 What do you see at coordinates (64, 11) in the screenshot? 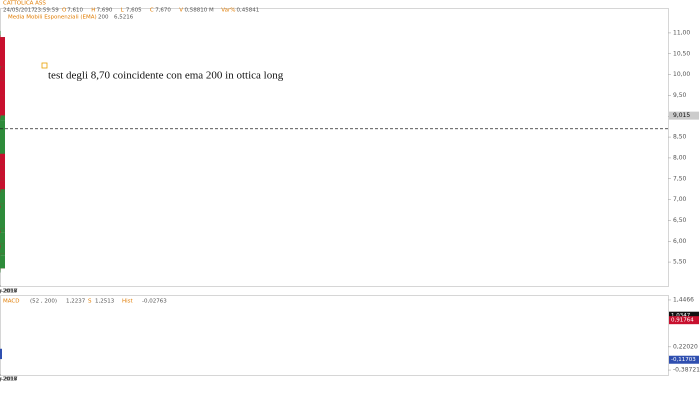
I see `header-text: O` at bounding box center [64, 11].